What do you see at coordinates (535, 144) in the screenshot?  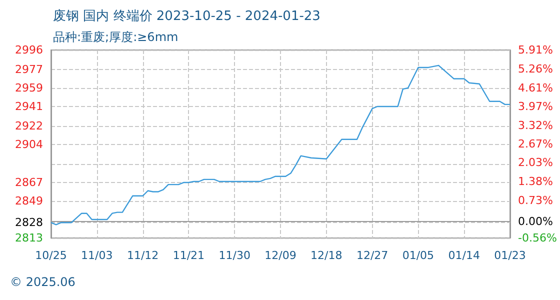 I see `y2-tick-label: 2.67%` at bounding box center [535, 144].